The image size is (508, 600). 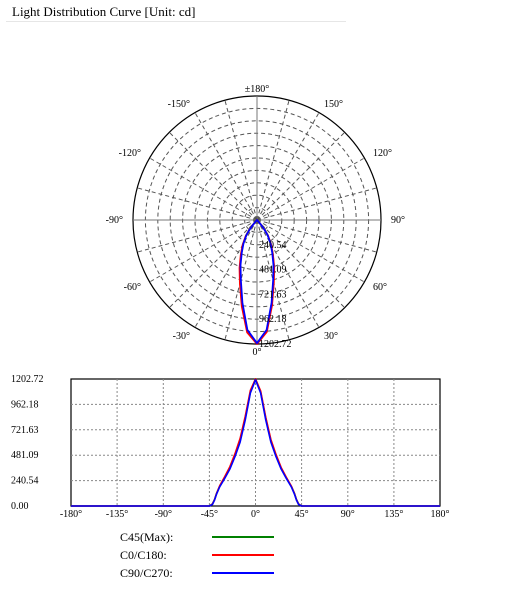 I want to click on y-tick-label: 0.00, so click(x=20, y=506).